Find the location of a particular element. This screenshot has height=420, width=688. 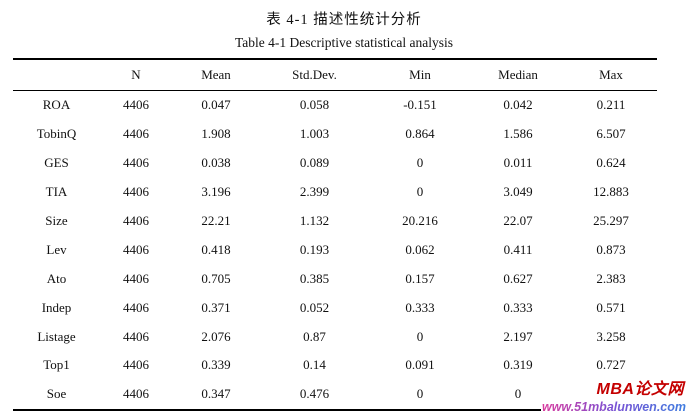

header-max: Max is located at coordinates (611, 74).